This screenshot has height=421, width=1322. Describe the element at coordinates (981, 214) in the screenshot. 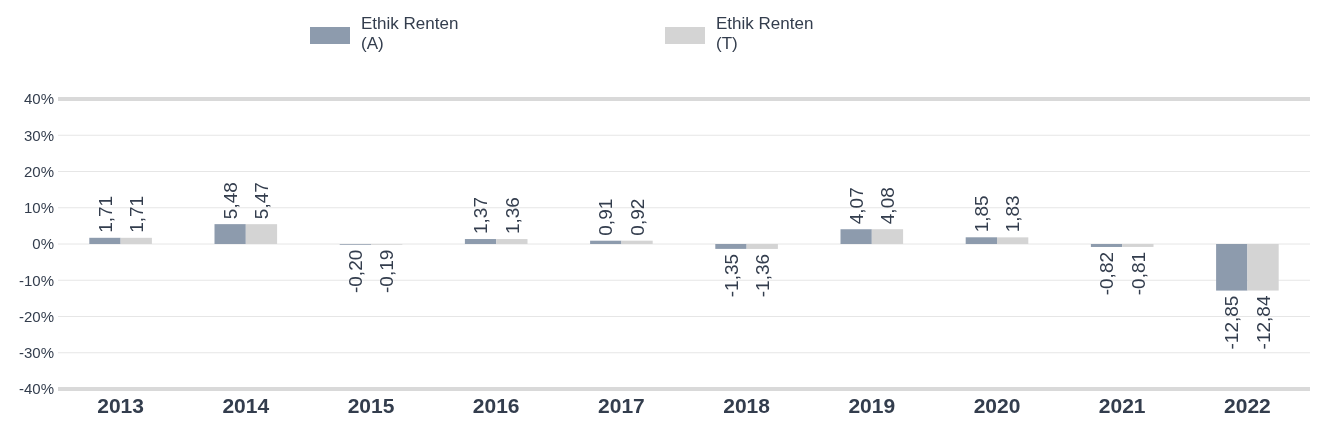

I see `data-label: 1,85` at that location.